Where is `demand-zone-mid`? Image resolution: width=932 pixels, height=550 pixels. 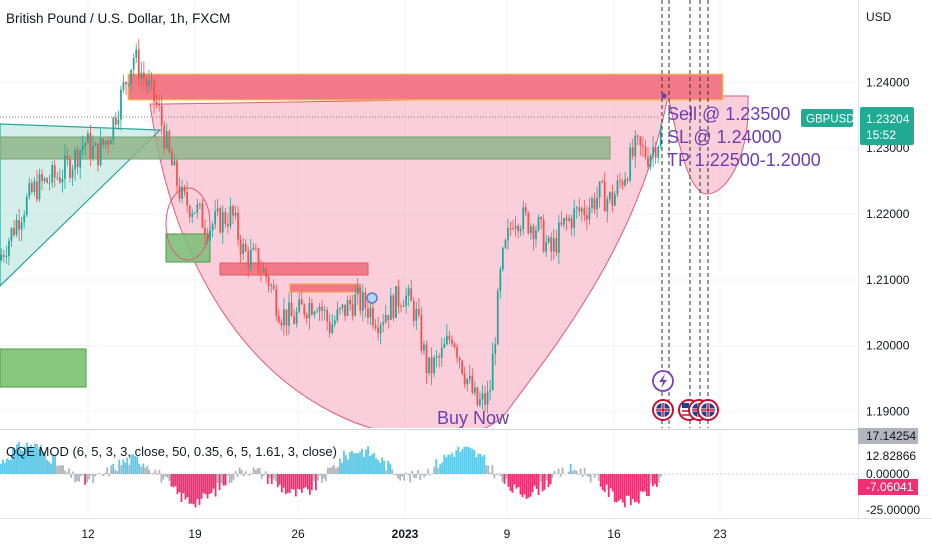
demand-zone-mid is located at coordinates (305, 148).